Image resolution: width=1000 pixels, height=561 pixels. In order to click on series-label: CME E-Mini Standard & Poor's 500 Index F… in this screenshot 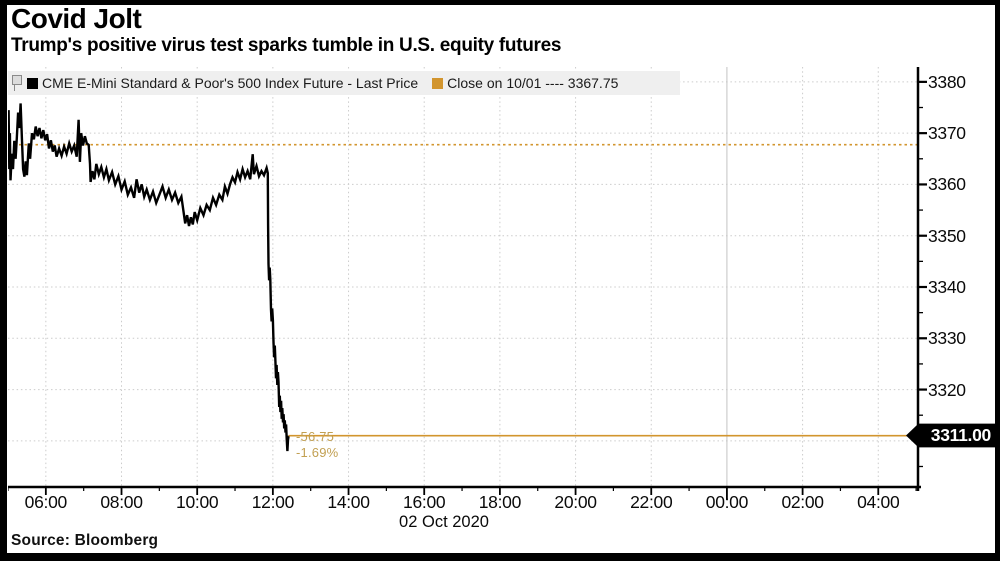, I will do `click(230, 83)`.